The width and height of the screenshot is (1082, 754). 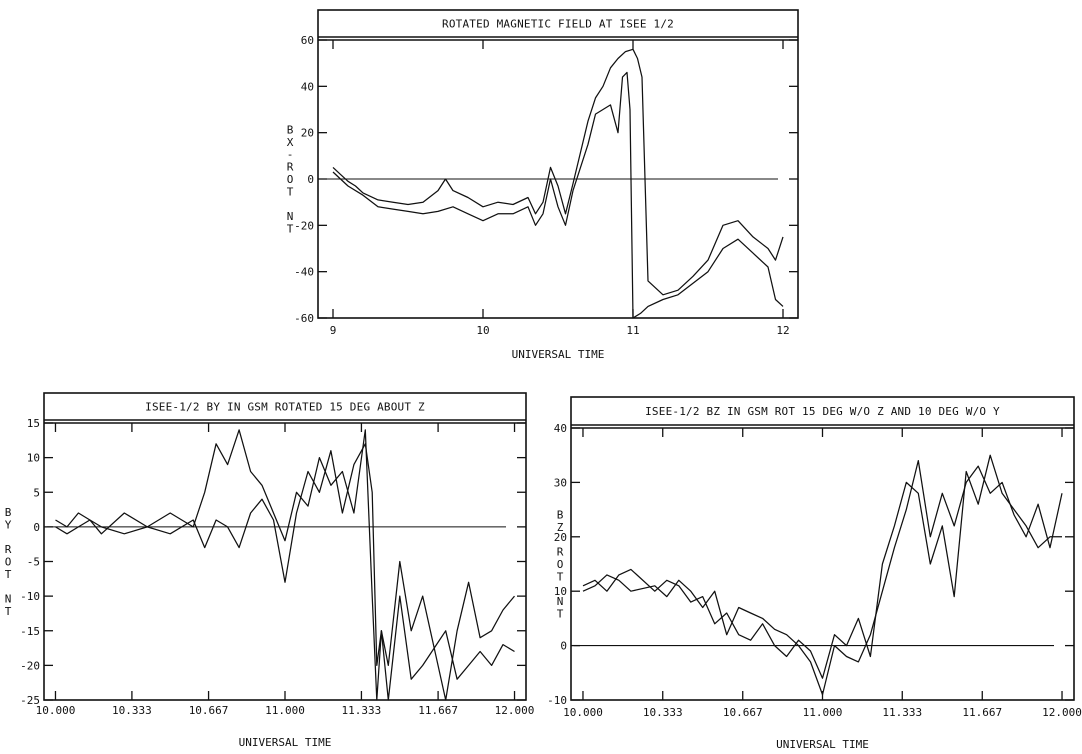 What do you see at coordinates (558, 24) in the screenshot?
I see `chart-title: ROTATED MAGNETIC FIELD AT ISEE 1/2` at bounding box center [558, 24].